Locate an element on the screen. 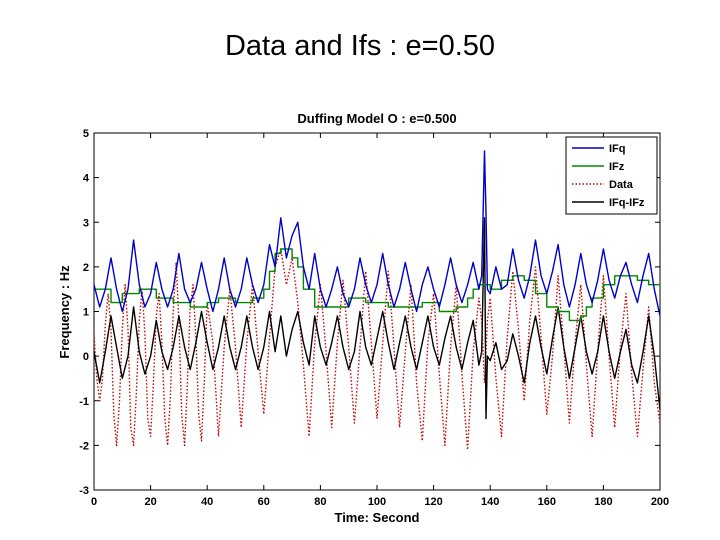 Image resolution: width=720 pixels, height=540 pixels. series-line-ifz is located at coordinates (377, 285).